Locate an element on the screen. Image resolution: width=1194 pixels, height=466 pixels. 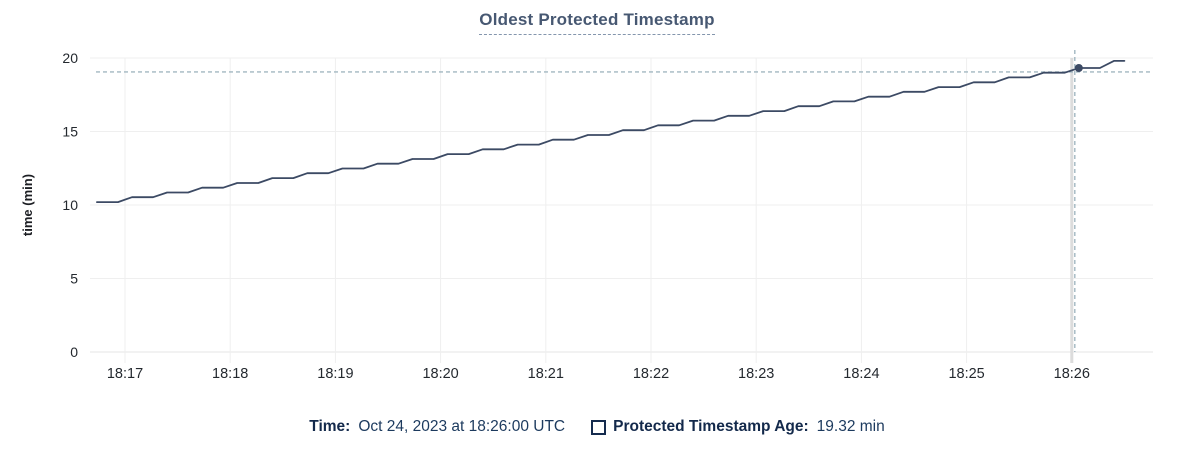
chart-title: Oldest Protected Timestamp is located at coordinates (597, 22).